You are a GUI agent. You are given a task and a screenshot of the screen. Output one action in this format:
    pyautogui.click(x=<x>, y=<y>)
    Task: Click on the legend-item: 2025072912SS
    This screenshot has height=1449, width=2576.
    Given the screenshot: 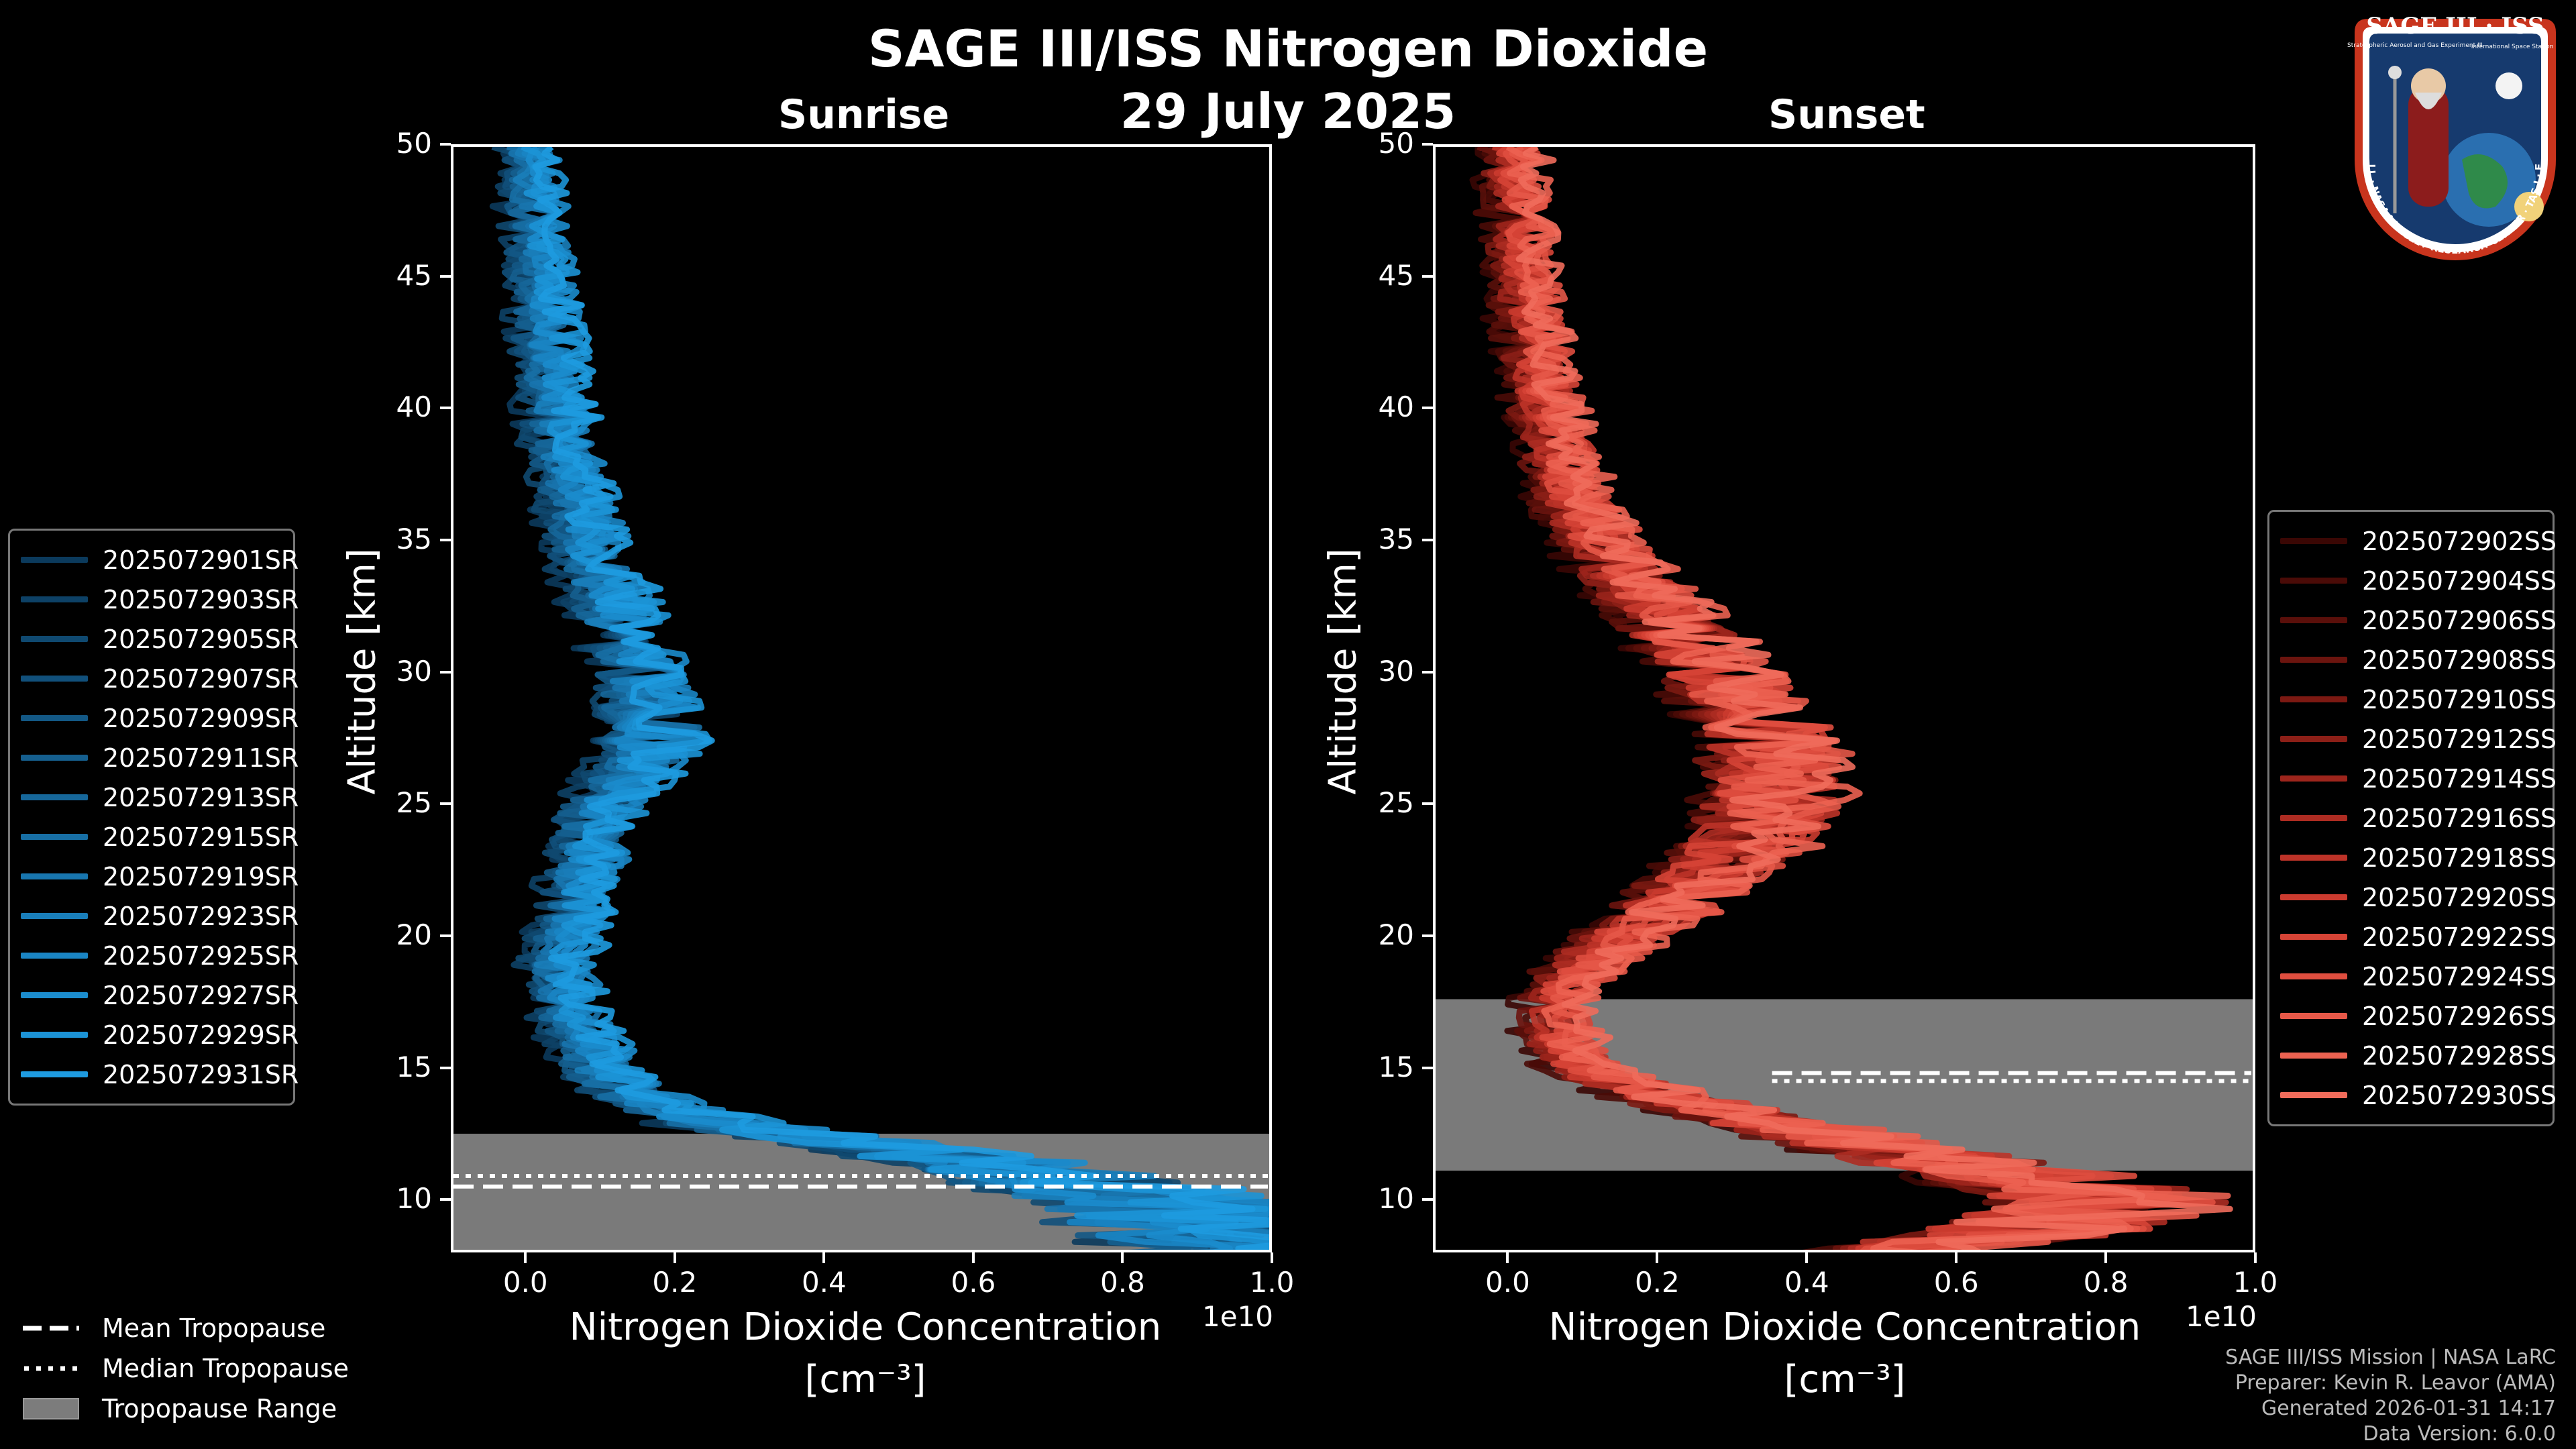 What is the action you would take?
    pyautogui.click(x=2418, y=739)
    